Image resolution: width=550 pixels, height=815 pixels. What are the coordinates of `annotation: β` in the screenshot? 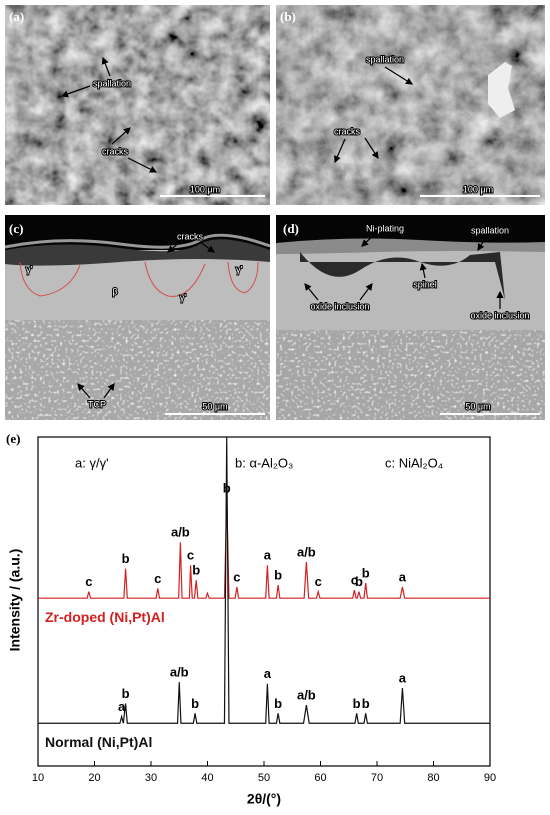 It's located at (114, 291).